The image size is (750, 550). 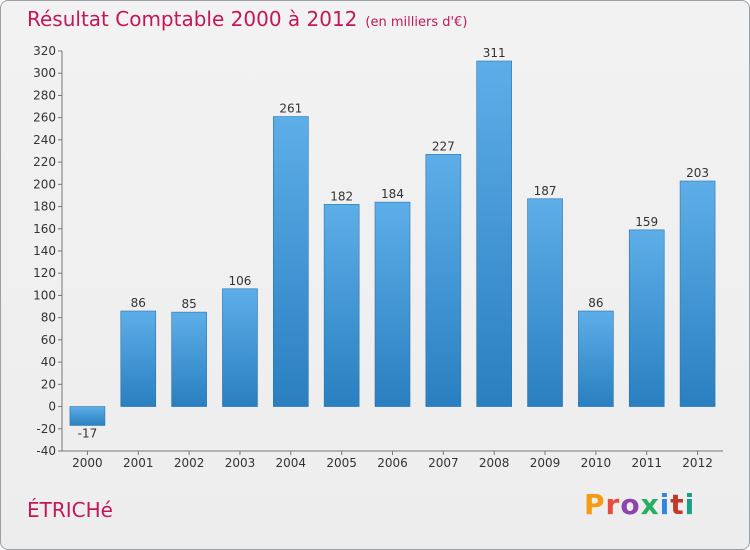 What do you see at coordinates (646, 318) in the screenshot?
I see `bar-2011` at bounding box center [646, 318].